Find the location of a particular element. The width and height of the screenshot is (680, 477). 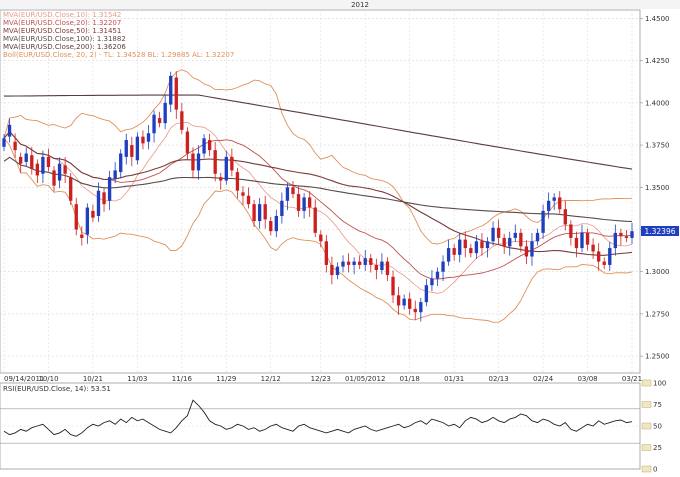

rsi-tick-label: 100 is located at coordinates (659, 384).